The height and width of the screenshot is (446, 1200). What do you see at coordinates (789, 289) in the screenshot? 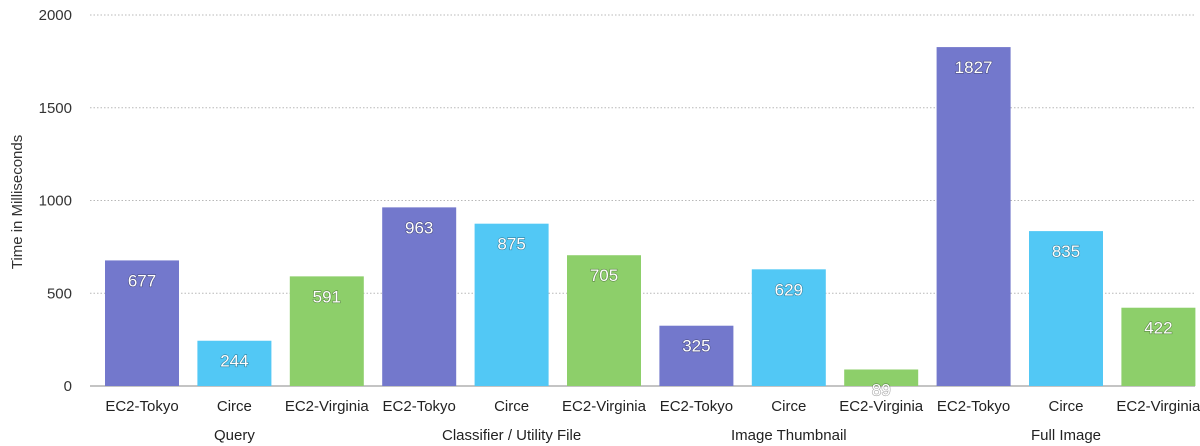
I see `bar-value-label: 629` at bounding box center [789, 289].